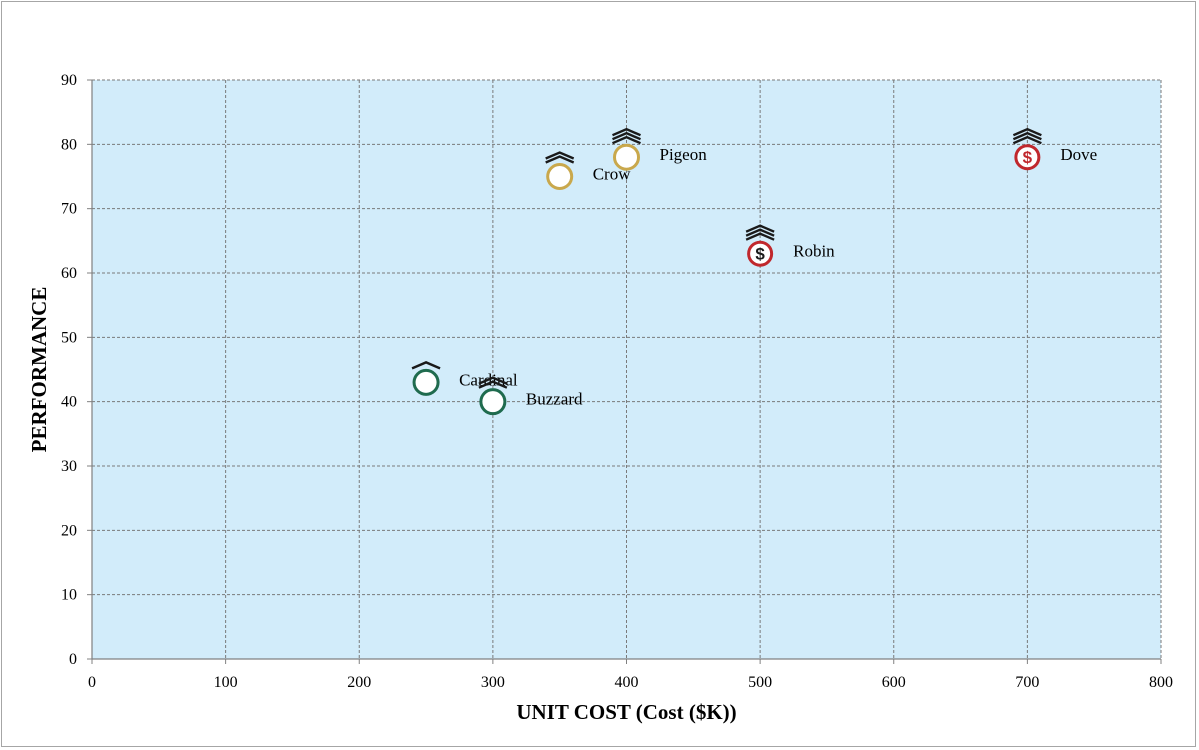  What do you see at coordinates (1027, 682) in the screenshot?
I see `x-tick-label: 700` at bounding box center [1027, 682].